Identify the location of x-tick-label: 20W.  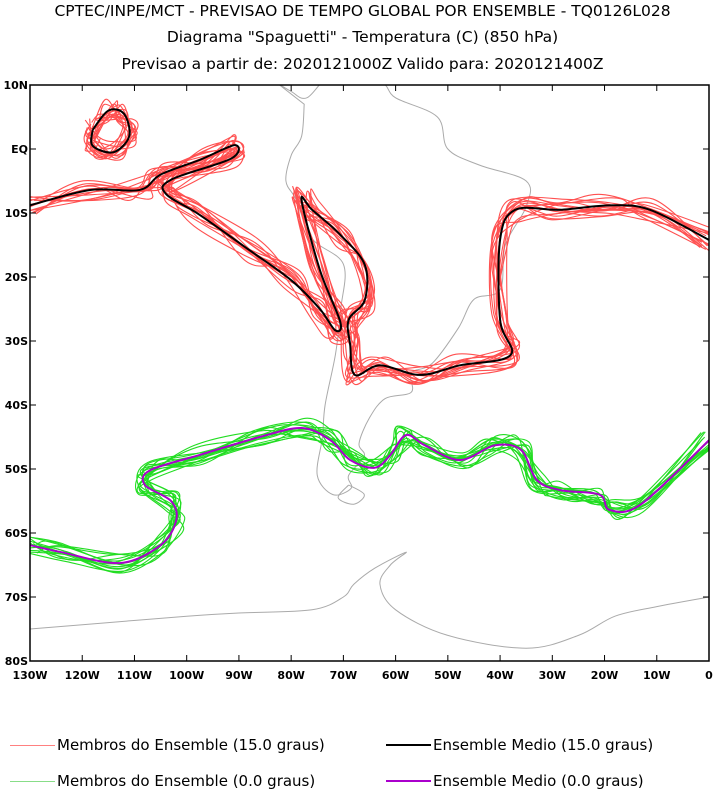
(604, 675).